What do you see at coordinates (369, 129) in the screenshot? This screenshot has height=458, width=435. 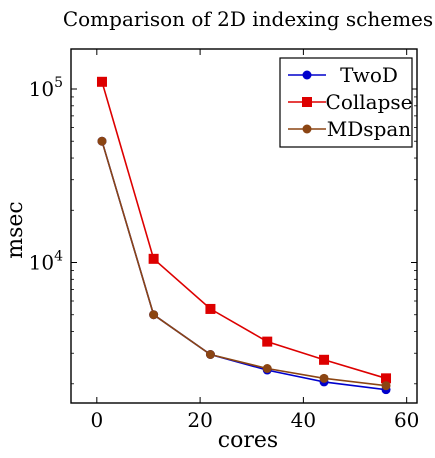 I see `legend-label: MDspan` at bounding box center [369, 129].